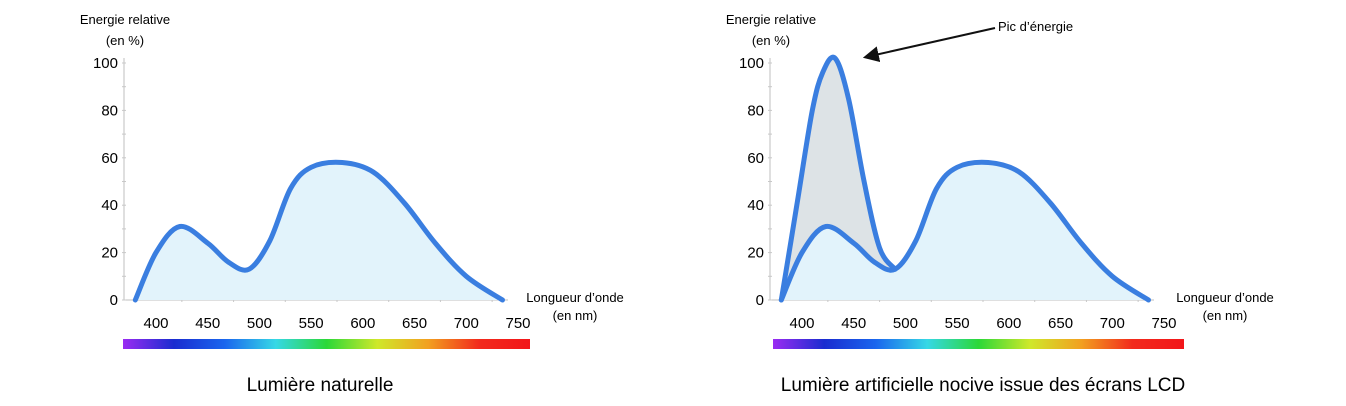  I want to click on annotation-arrow, so click(929, 44).